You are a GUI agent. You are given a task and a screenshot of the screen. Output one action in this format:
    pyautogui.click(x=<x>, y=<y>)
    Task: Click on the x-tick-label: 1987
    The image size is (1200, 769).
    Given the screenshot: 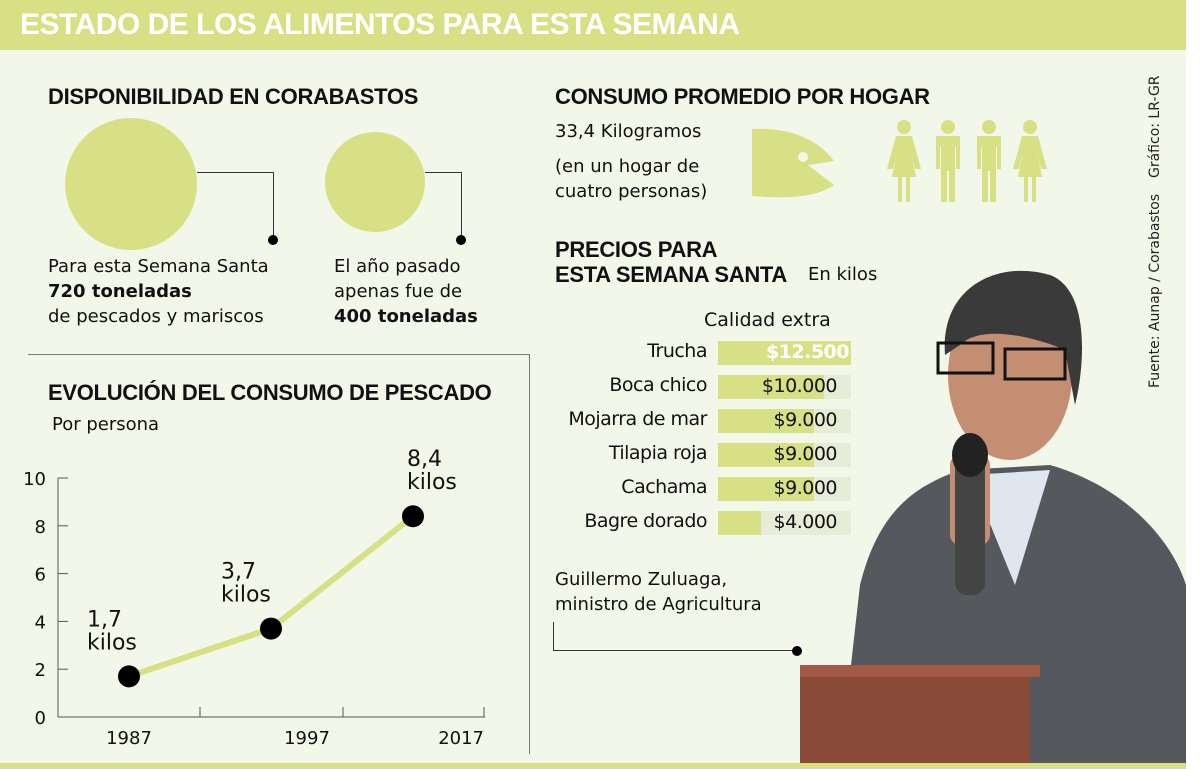 What is the action you would take?
    pyautogui.click(x=129, y=738)
    